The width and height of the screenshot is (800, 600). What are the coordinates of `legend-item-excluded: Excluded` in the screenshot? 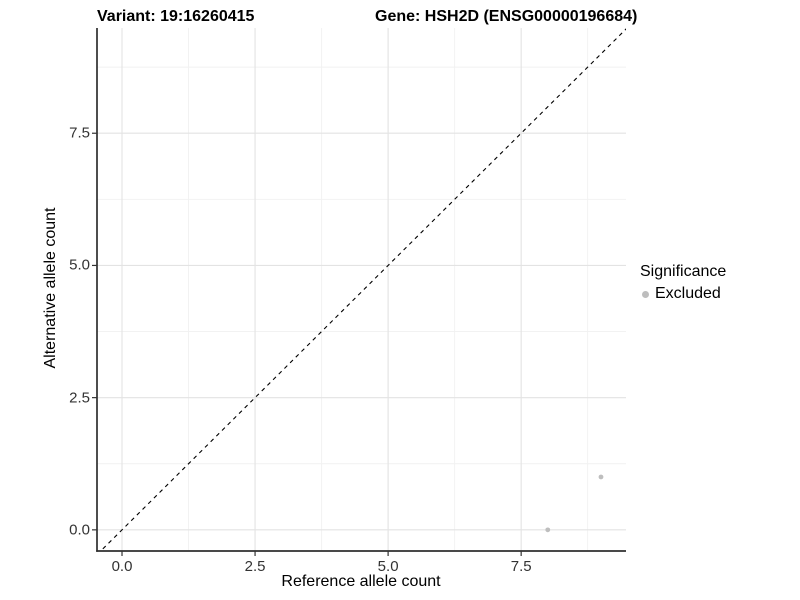 It's located at (683, 294).